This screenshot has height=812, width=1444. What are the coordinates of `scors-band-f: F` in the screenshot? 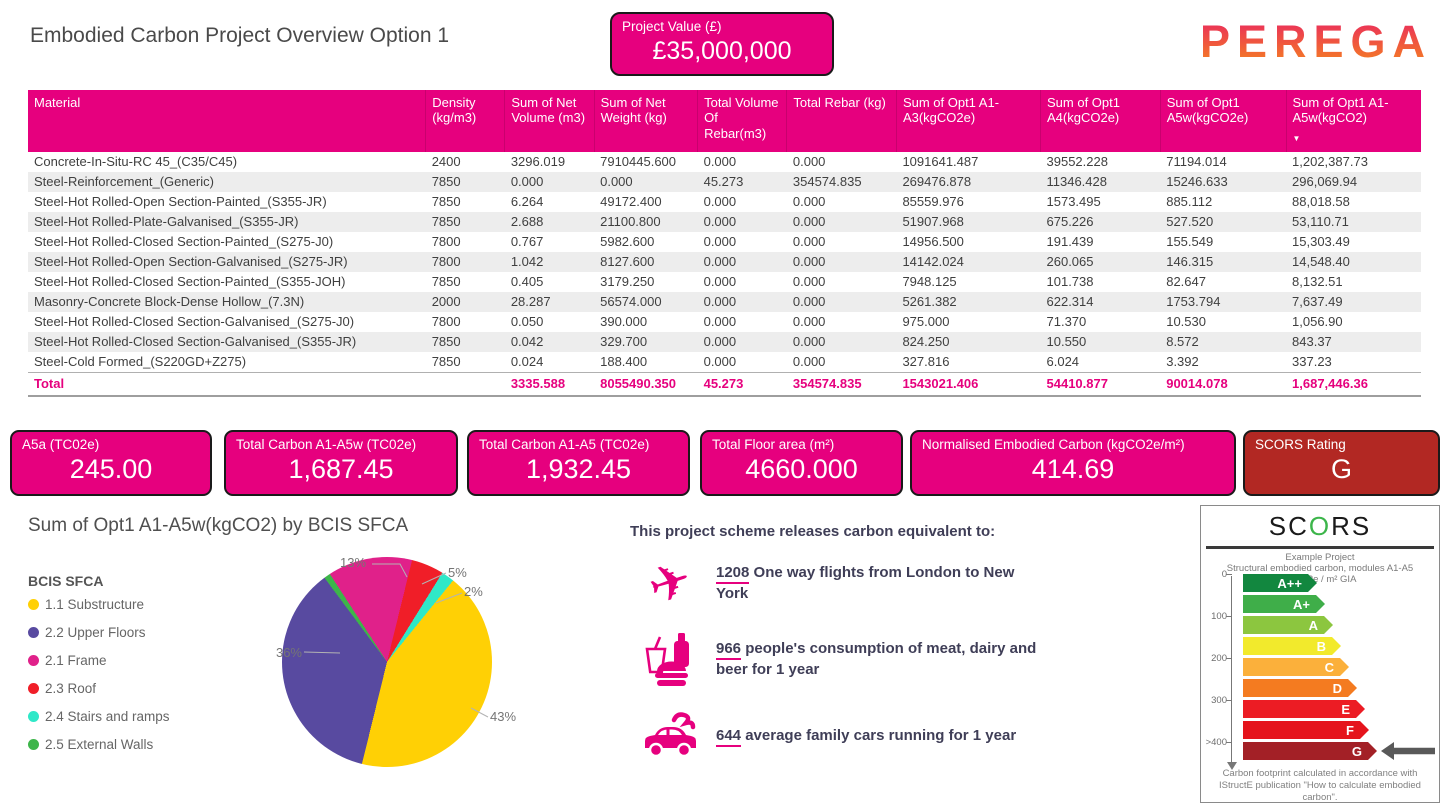 It's located at (1306, 730).